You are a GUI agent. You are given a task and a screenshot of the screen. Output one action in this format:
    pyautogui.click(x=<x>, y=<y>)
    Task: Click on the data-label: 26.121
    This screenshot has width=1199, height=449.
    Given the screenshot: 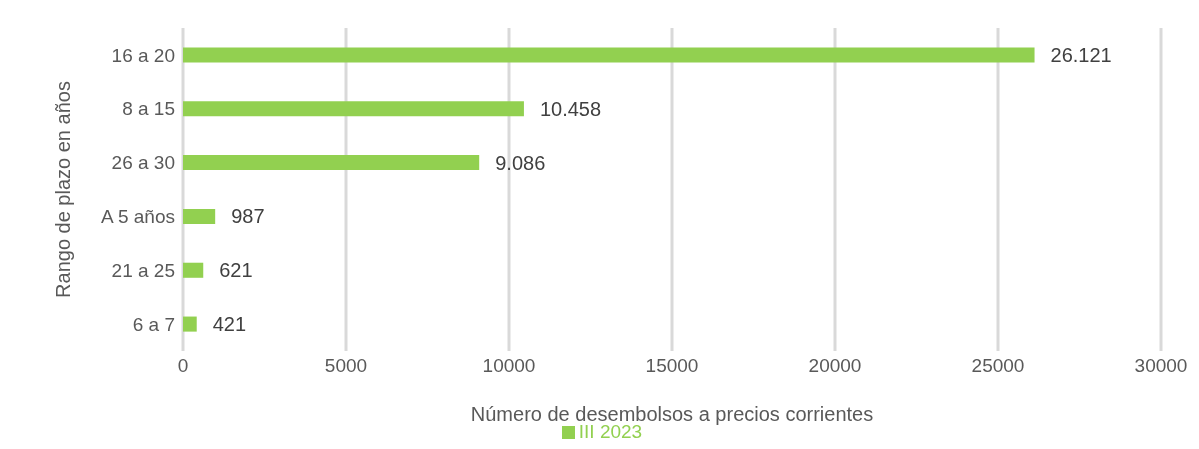 What is the action you would take?
    pyautogui.click(x=1081, y=54)
    